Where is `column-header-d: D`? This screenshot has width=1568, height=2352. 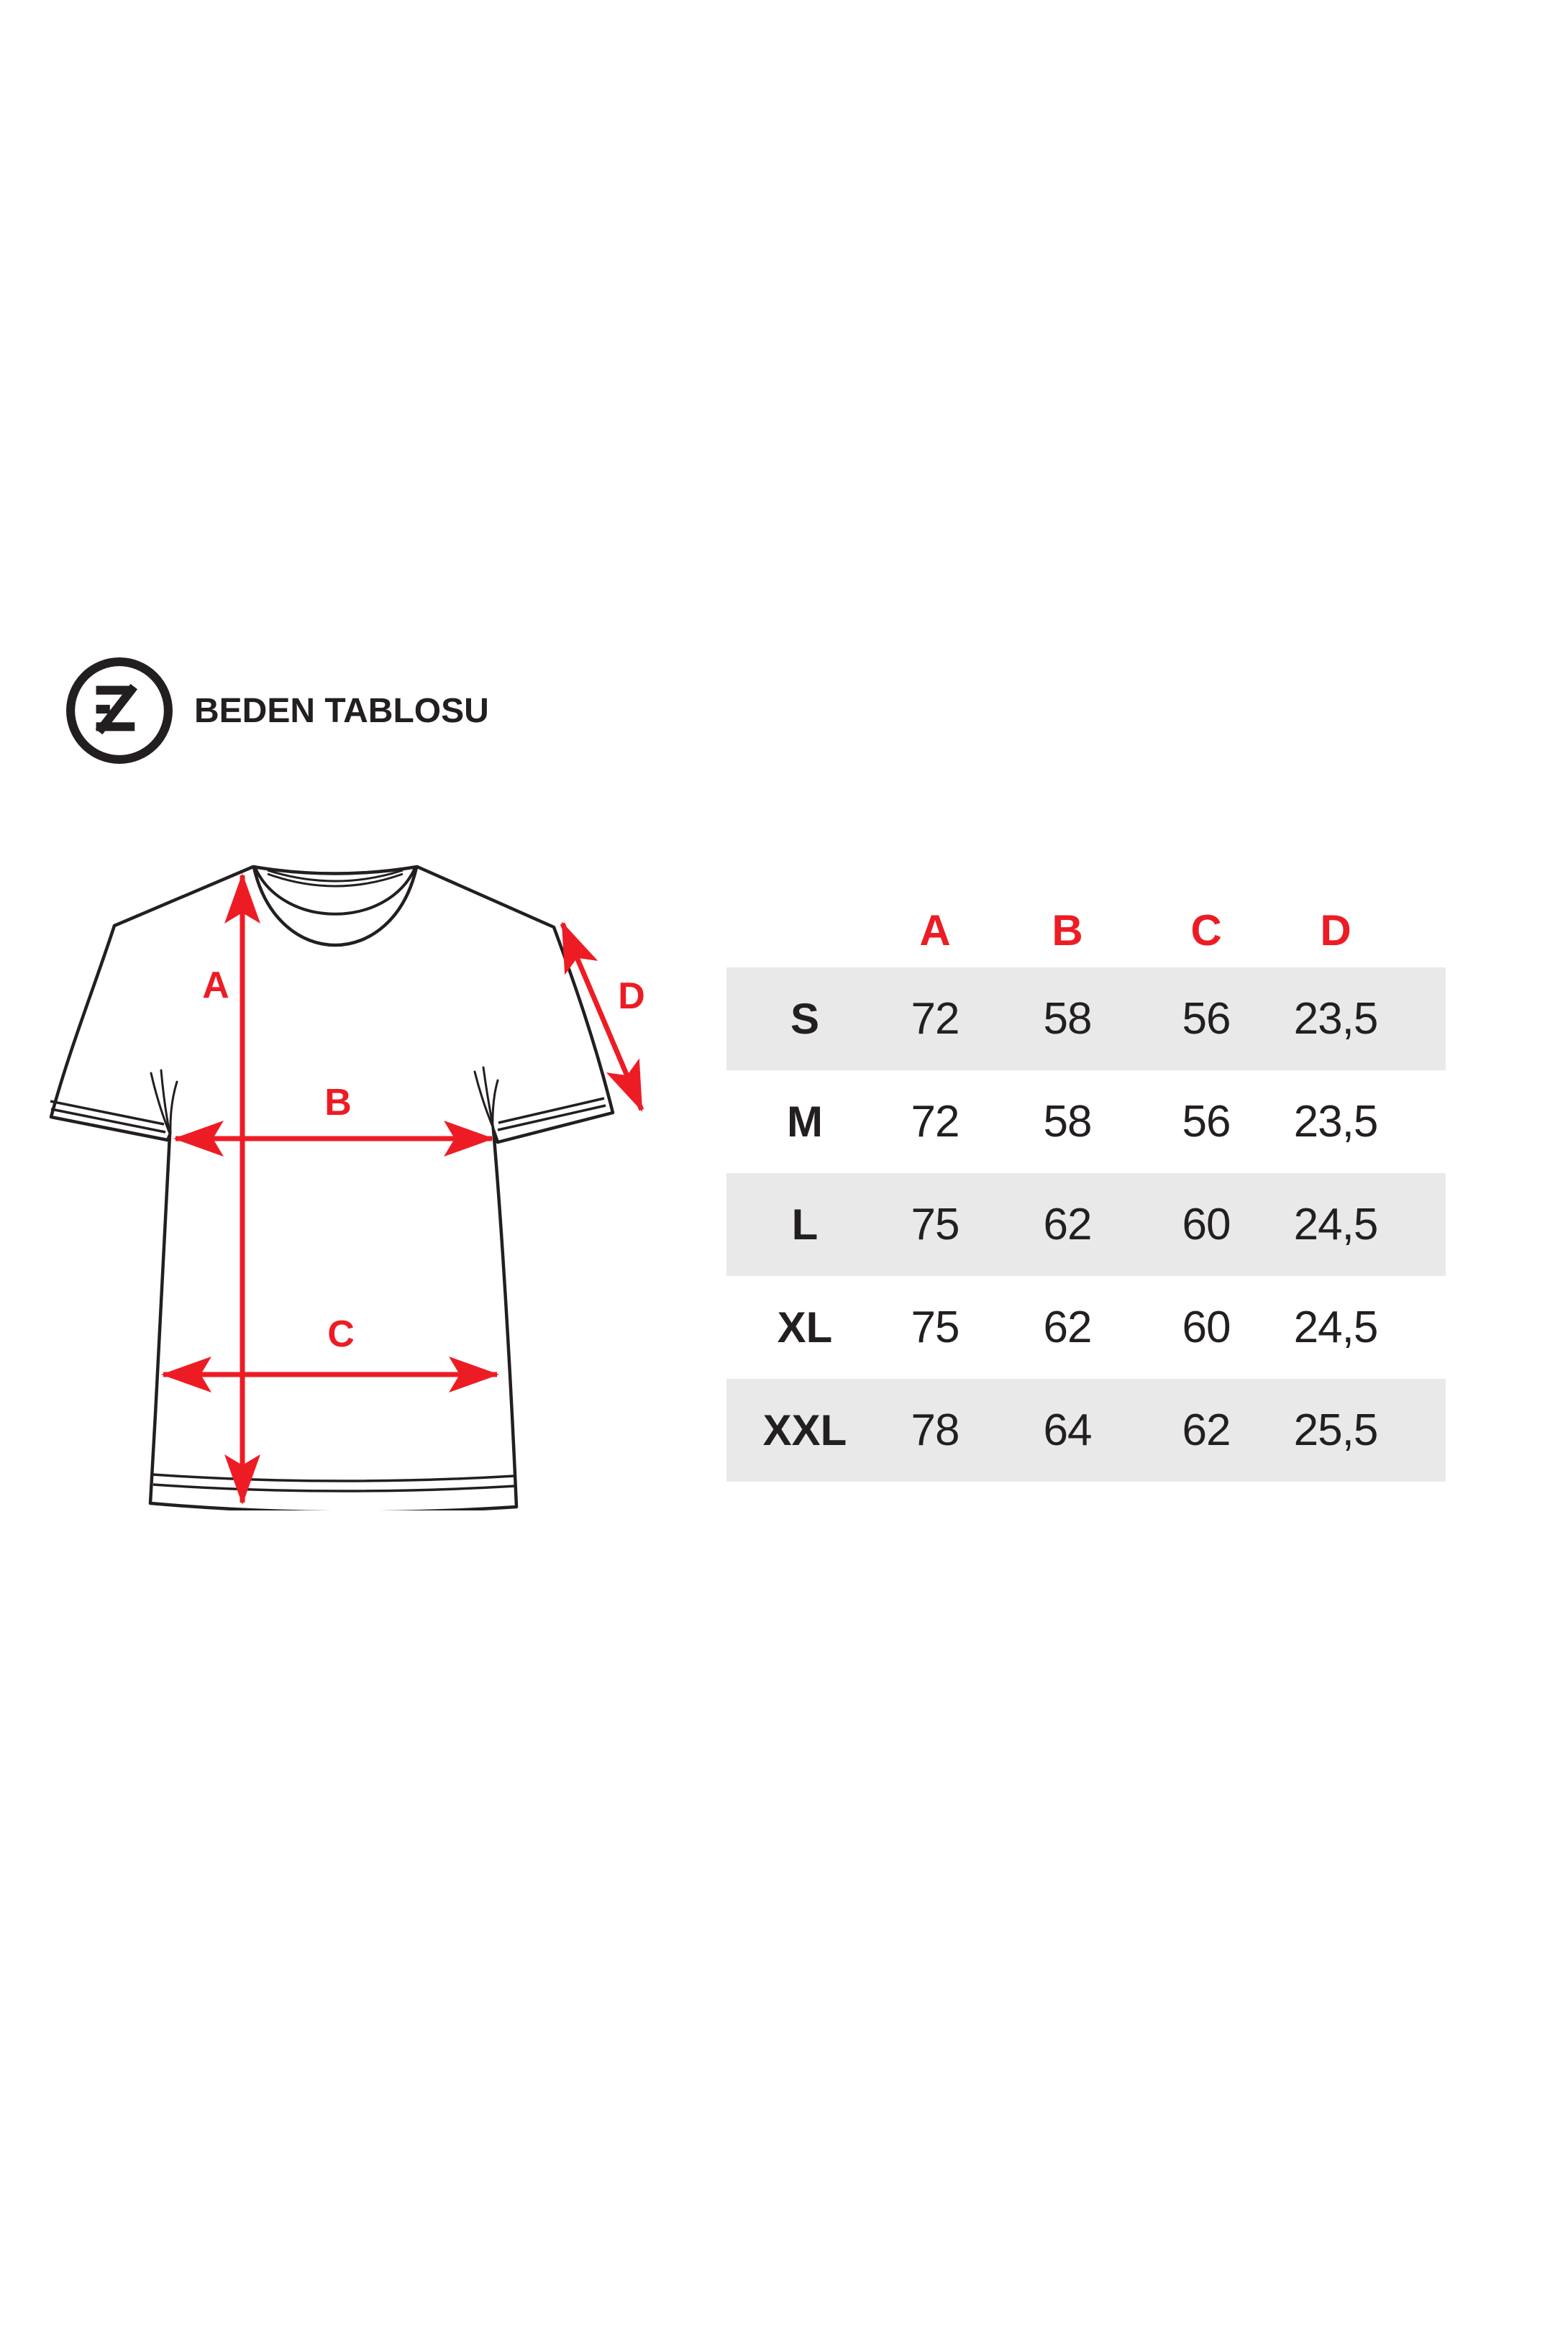 column-header-d: D is located at coordinates (1336, 930).